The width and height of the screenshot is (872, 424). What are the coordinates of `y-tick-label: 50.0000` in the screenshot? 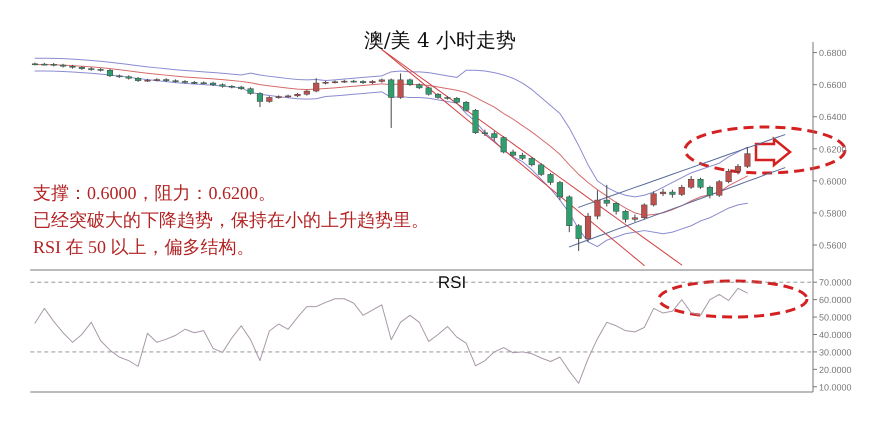 It's located at (835, 317).